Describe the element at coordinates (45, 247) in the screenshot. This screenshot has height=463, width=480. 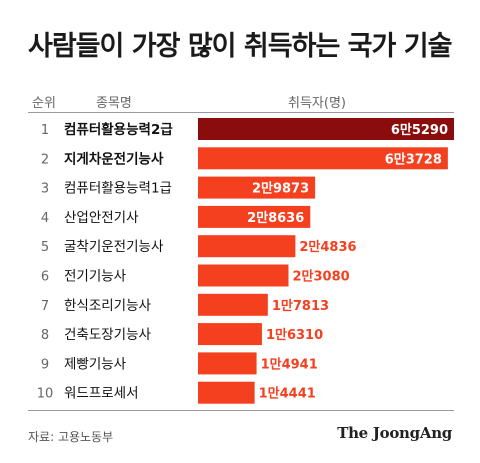
I see `rank-label: 5` at that location.